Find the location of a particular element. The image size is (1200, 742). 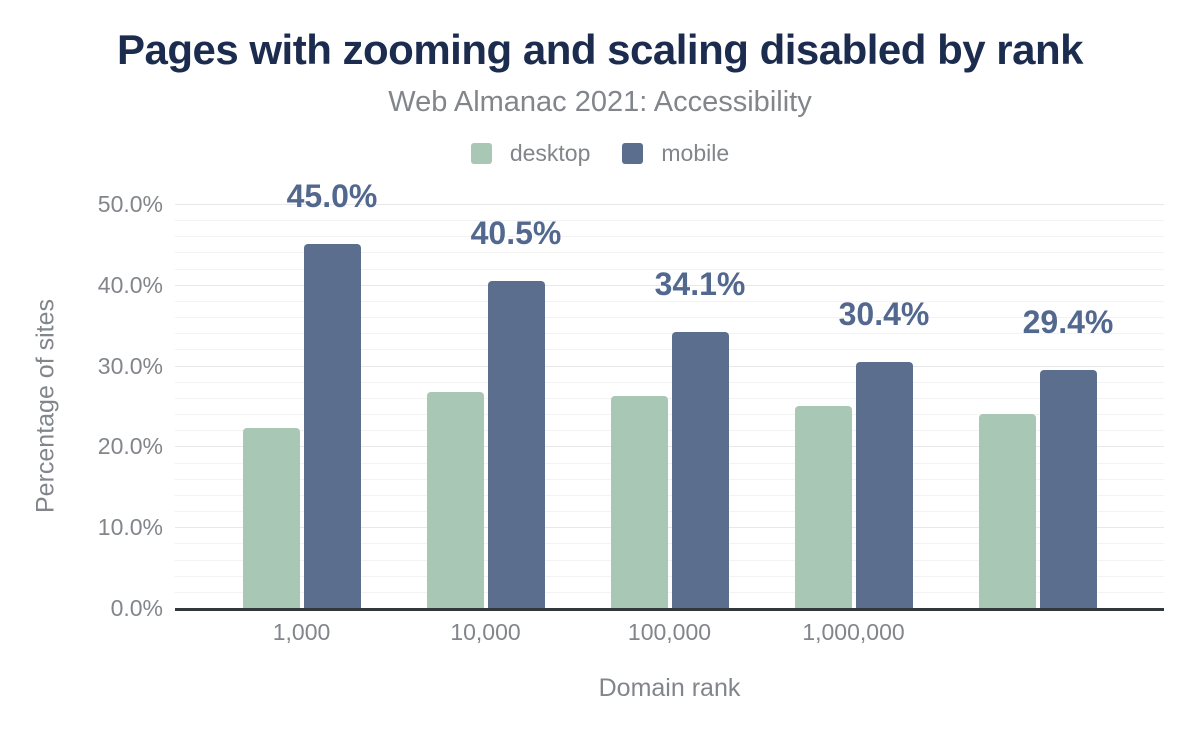

bar-value-label: 30.4% is located at coordinates (884, 314).